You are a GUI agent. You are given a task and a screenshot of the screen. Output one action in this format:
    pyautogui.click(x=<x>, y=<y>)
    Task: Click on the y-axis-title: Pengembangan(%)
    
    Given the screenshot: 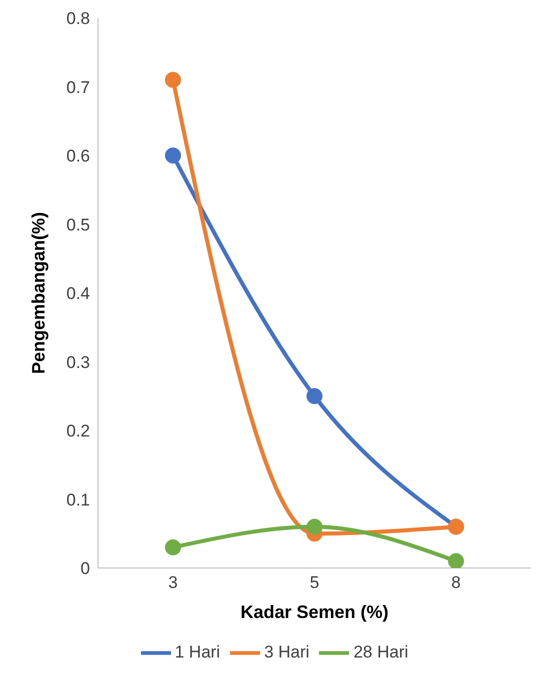 What is the action you would take?
    pyautogui.click(x=38, y=293)
    